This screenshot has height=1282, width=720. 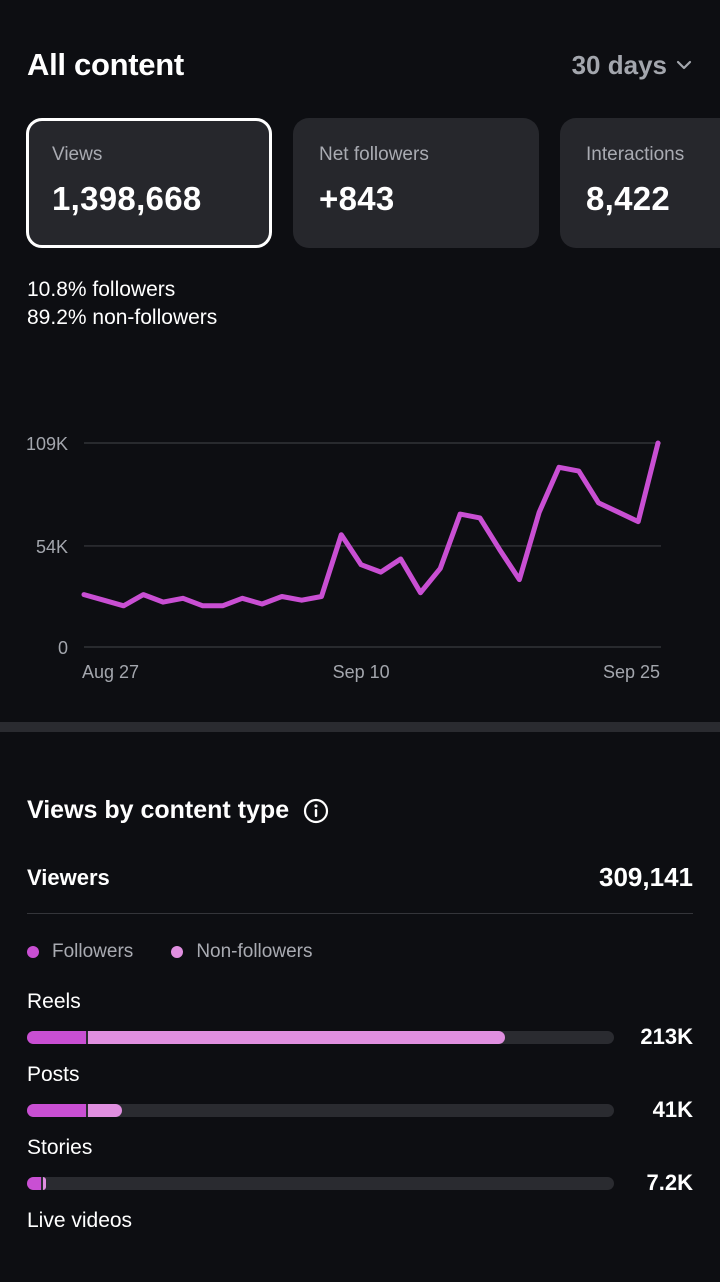 I want to click on content-type-row-live-videos: Live videos, so click(x=360, y=1245).